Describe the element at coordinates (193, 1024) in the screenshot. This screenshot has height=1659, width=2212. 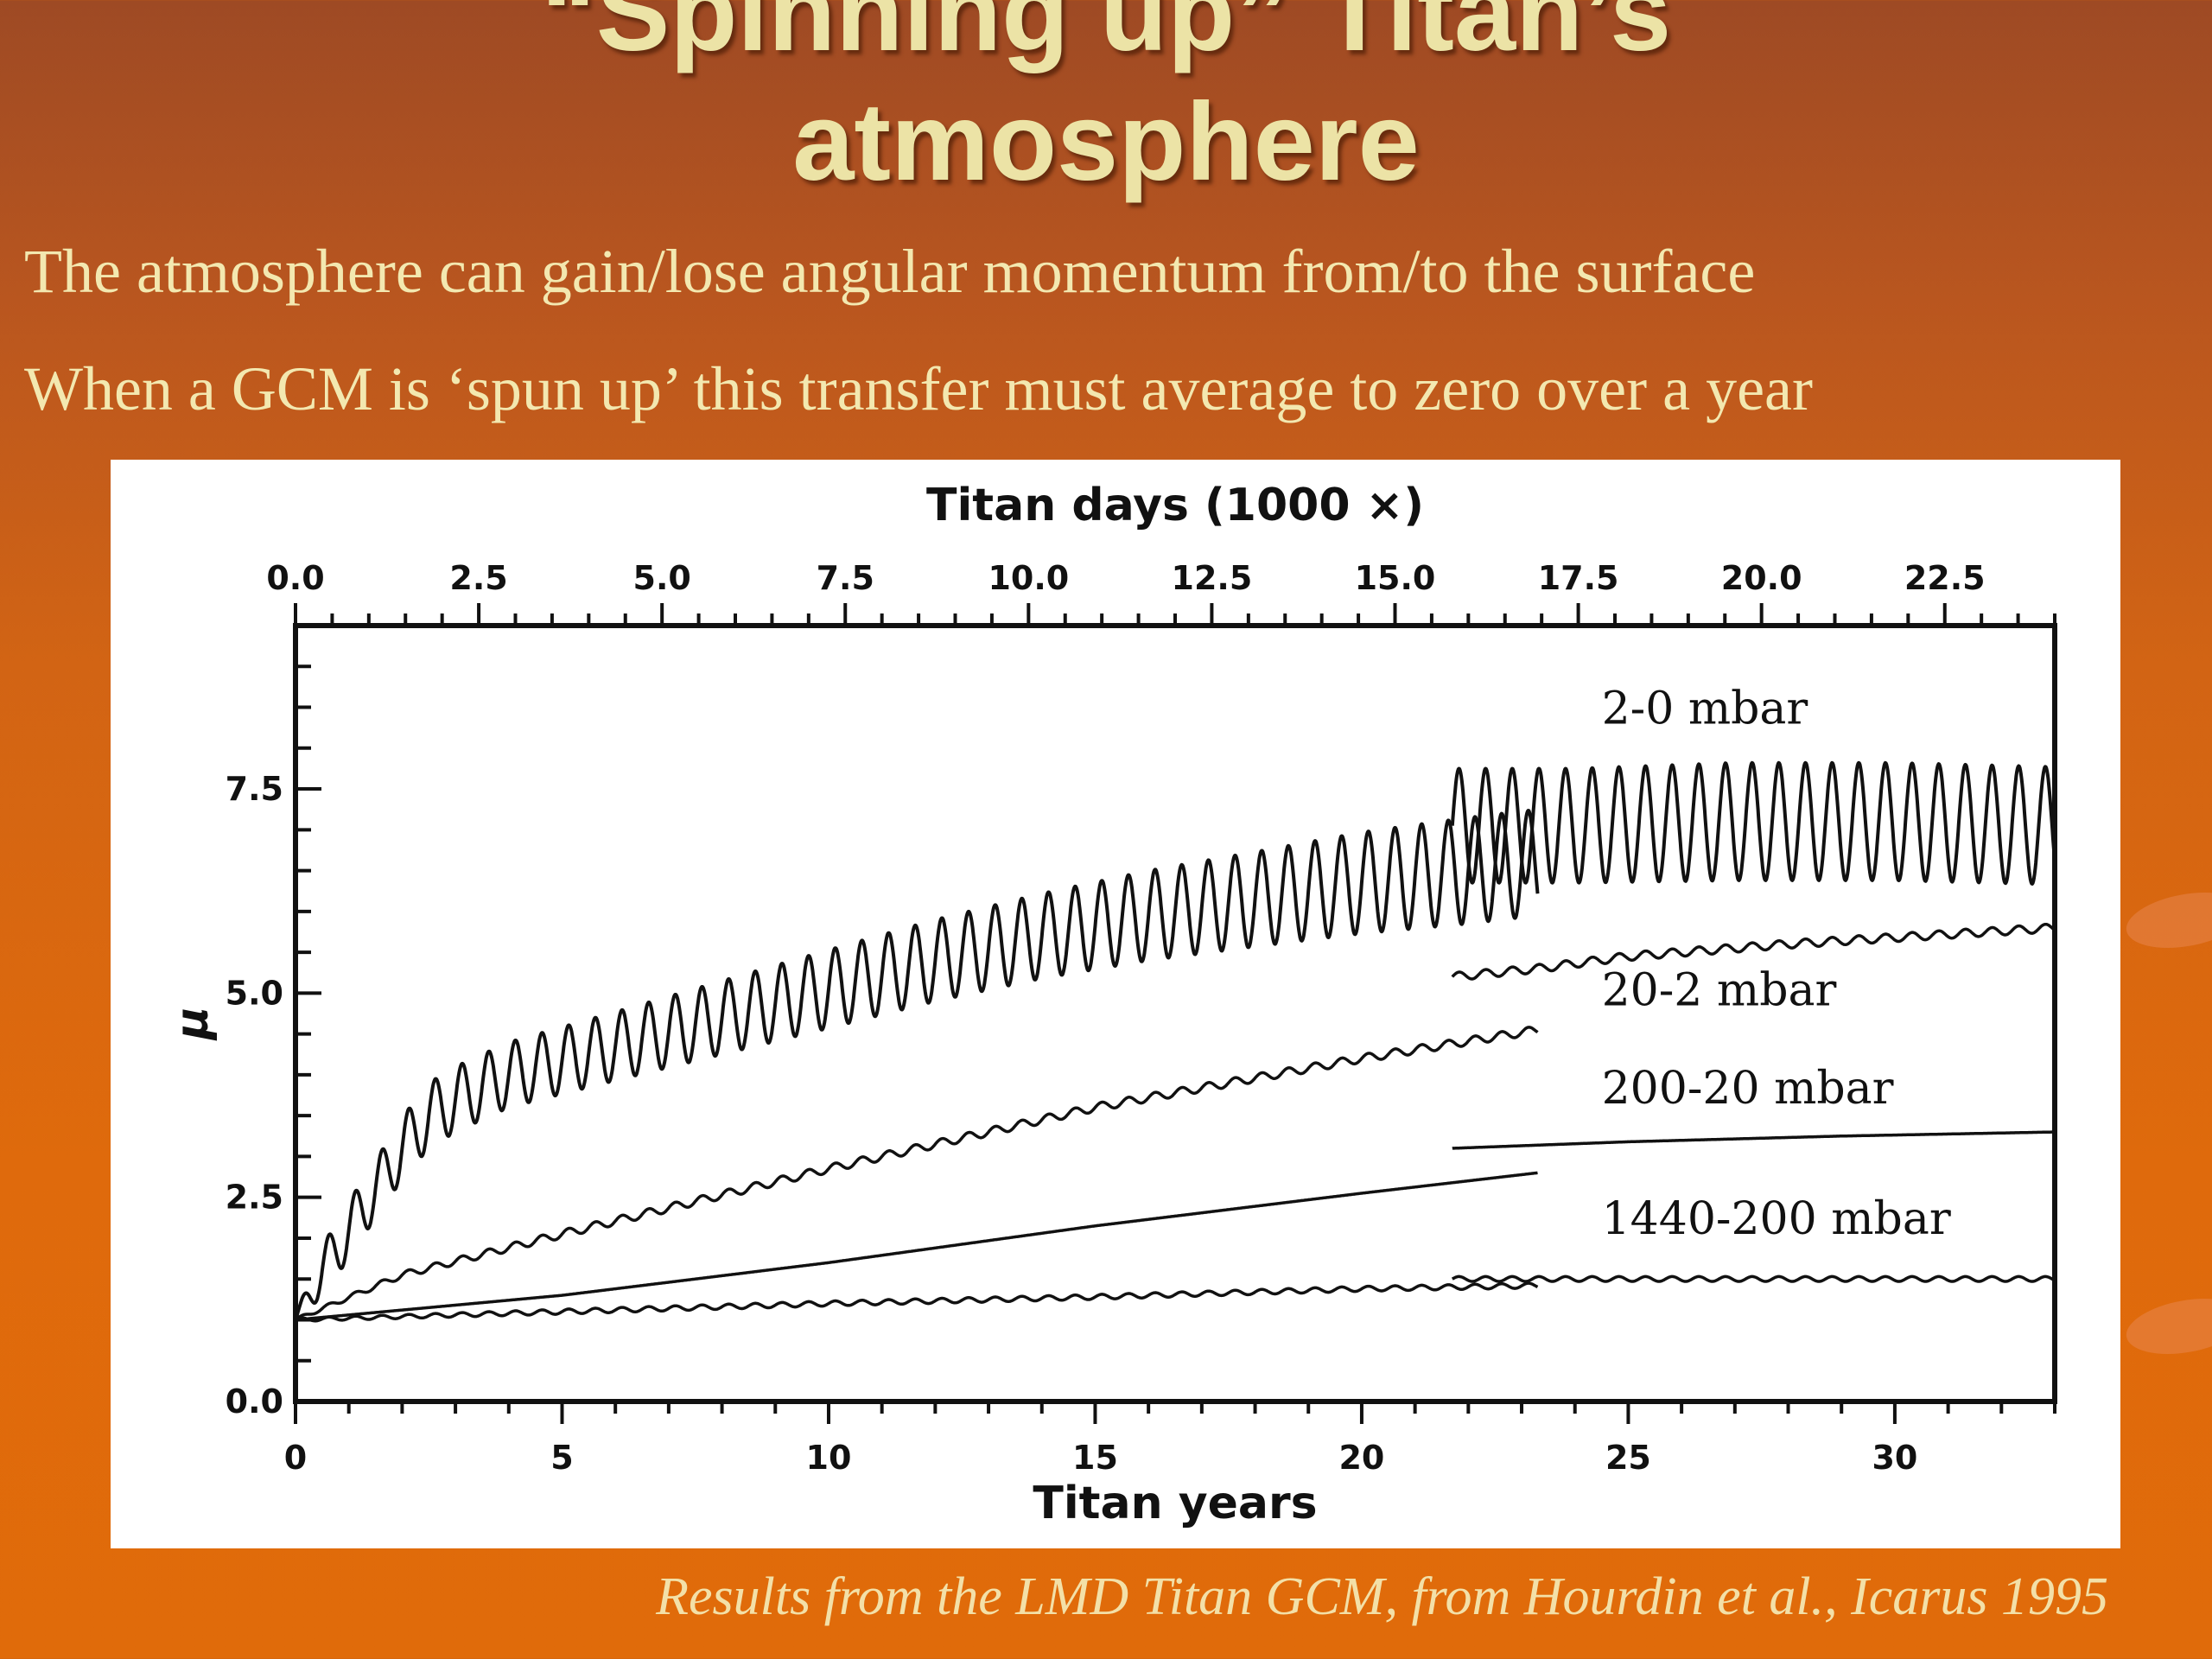
I see `y-axis-title: μ` at that location.